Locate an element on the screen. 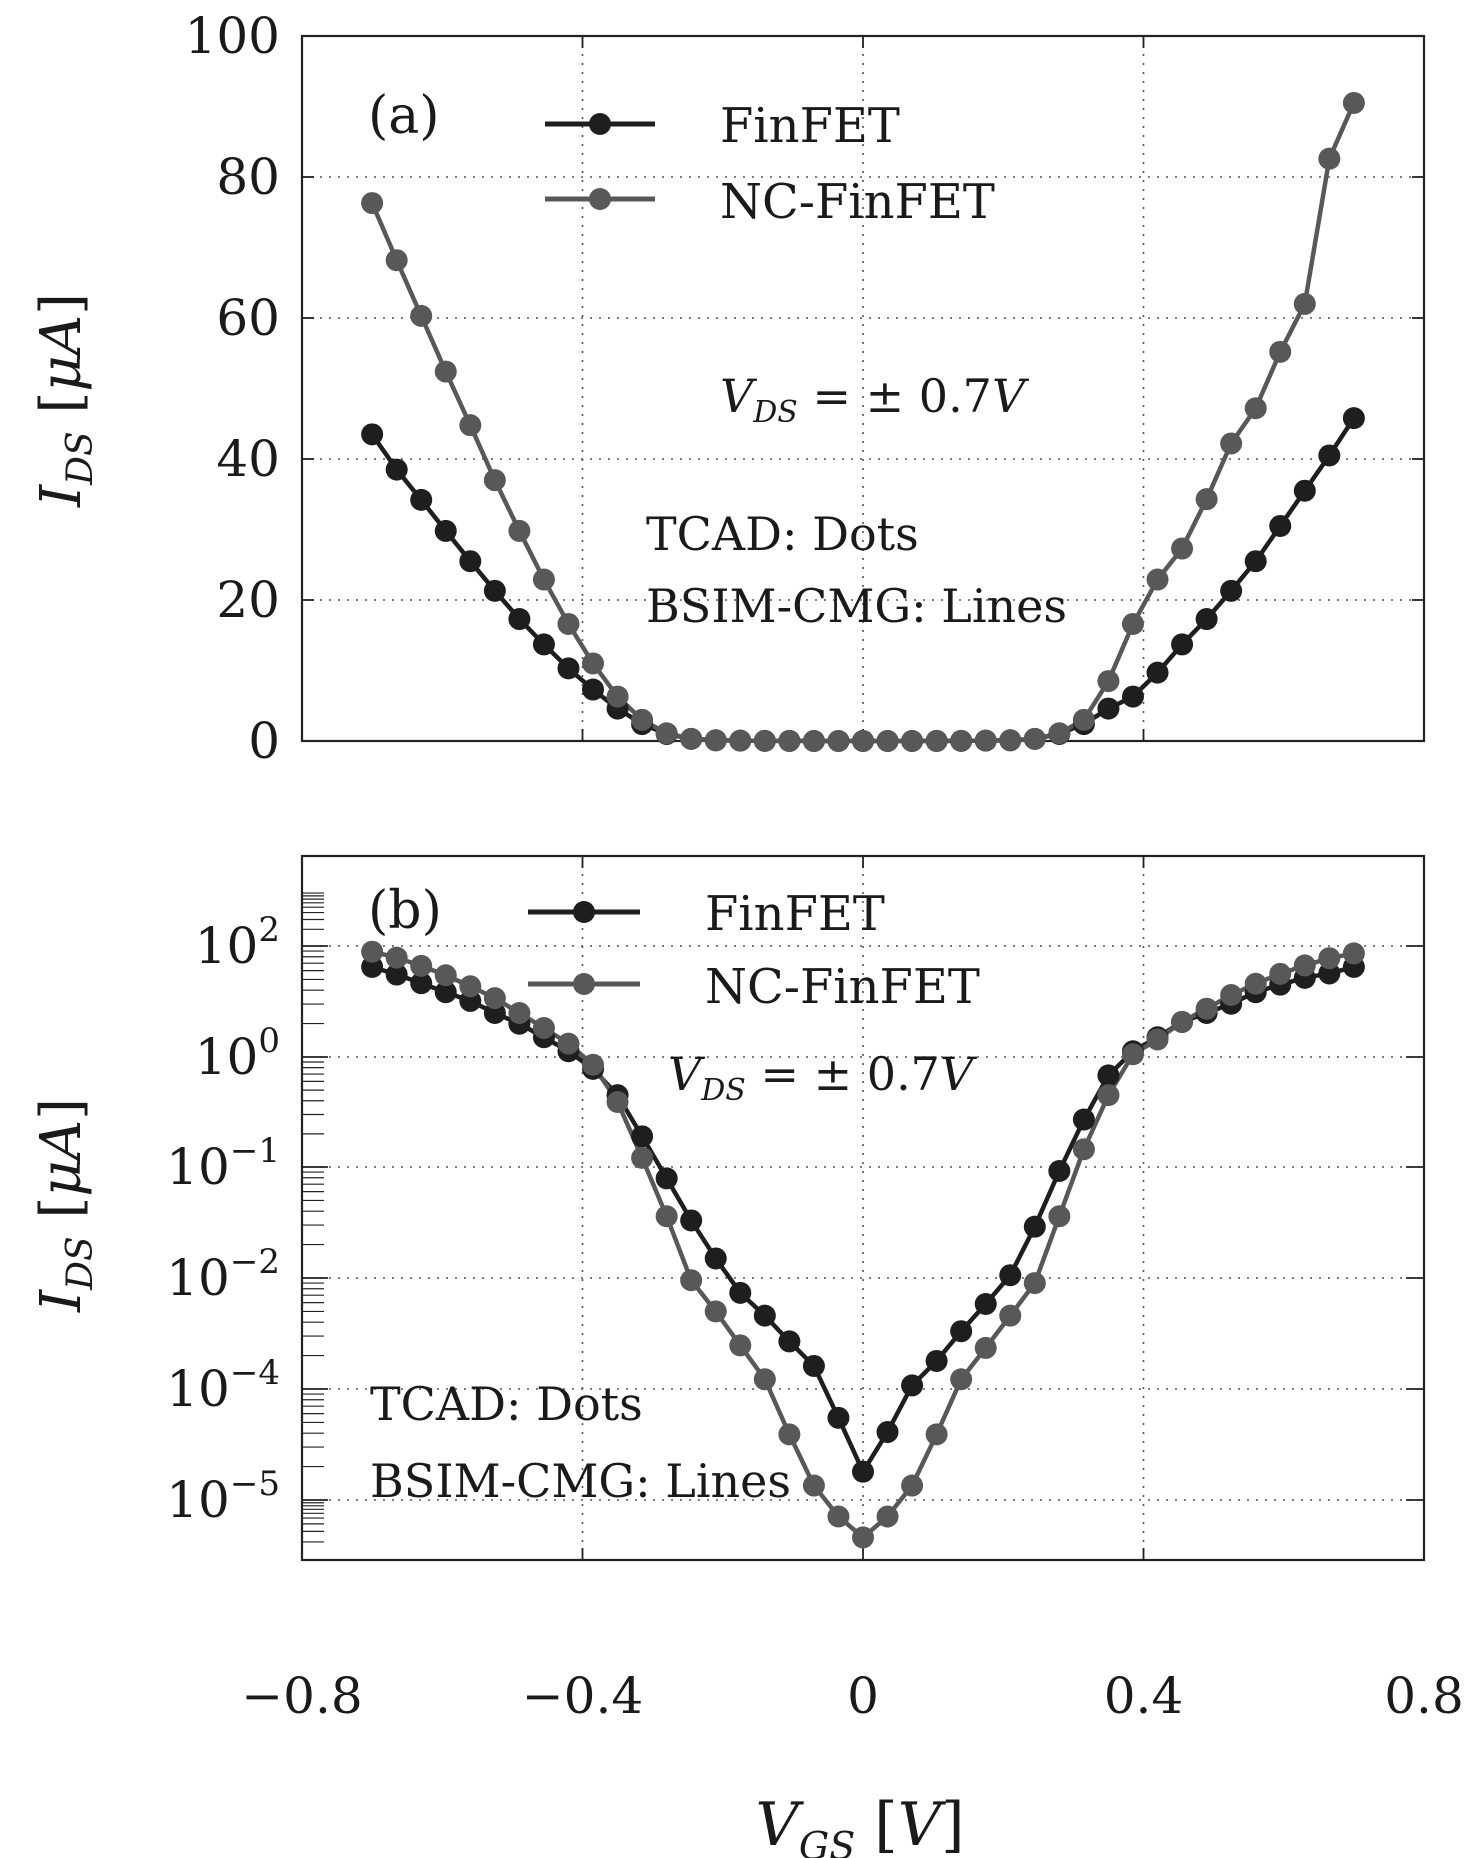 This screenshot has width=1475, height=1858. panel-a-y-tick-label: 40 is located at coordinates (248, 459).